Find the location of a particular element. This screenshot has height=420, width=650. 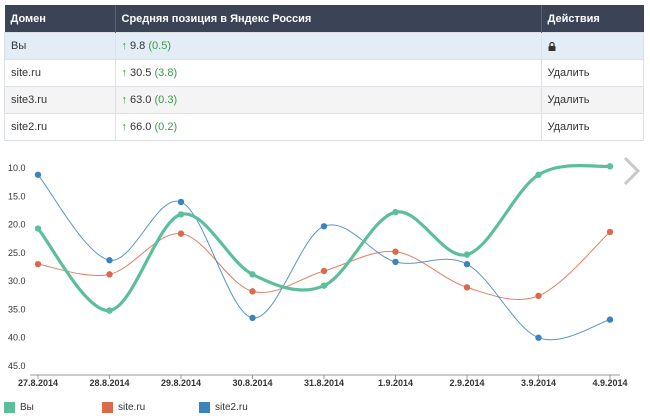

legend-item: site.ru is located at coordinates (123, 407).